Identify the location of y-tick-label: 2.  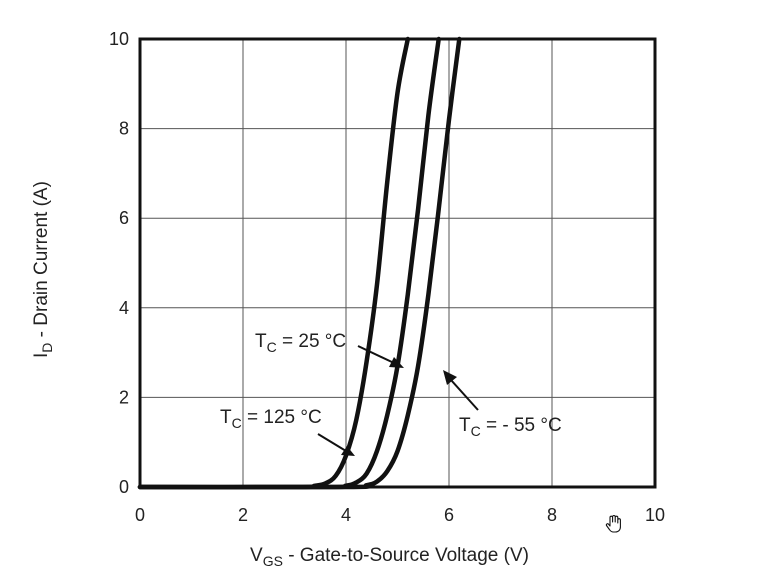
(124, 397).